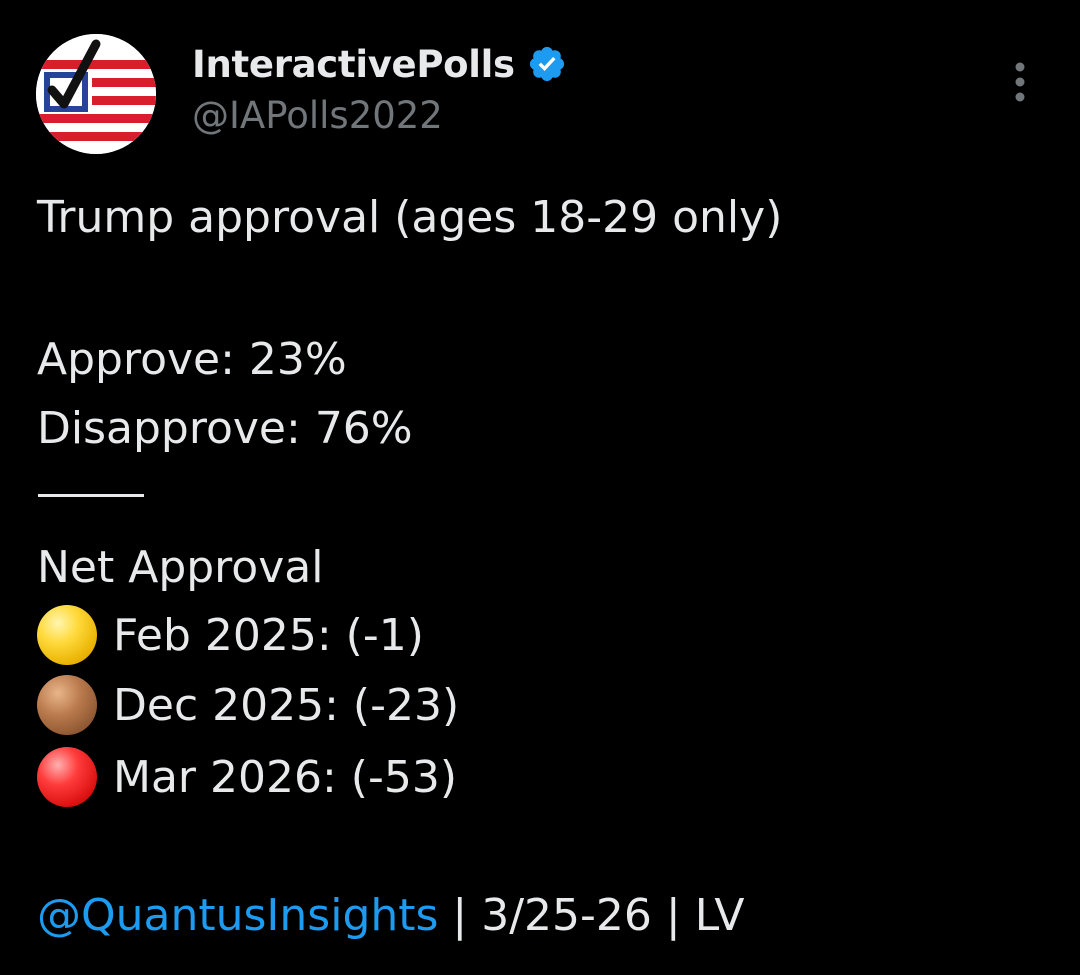 The height and width of the screenshot is (975, 1080). I want to click on net-item-mar-2026: Mar 2026: (-53), so click(247, 777).